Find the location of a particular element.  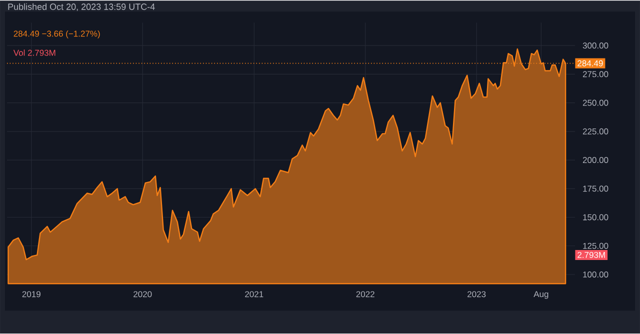

x-tick-label: 2022 is located at coordinates (365, 294).